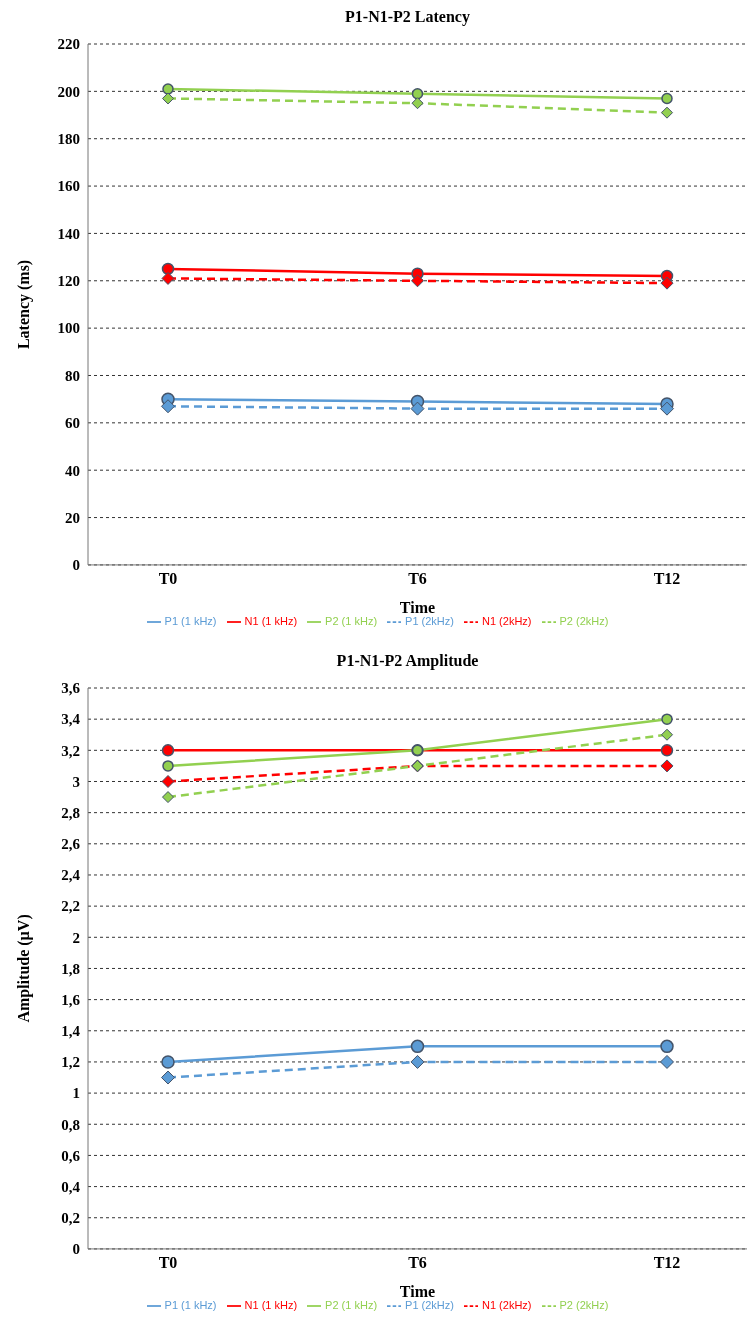 This screenshot has width=755, height=1324. Describe the element at coordinates (71, 1031) in the screenshot. I see `y-tick-label: 1,4` at that location.